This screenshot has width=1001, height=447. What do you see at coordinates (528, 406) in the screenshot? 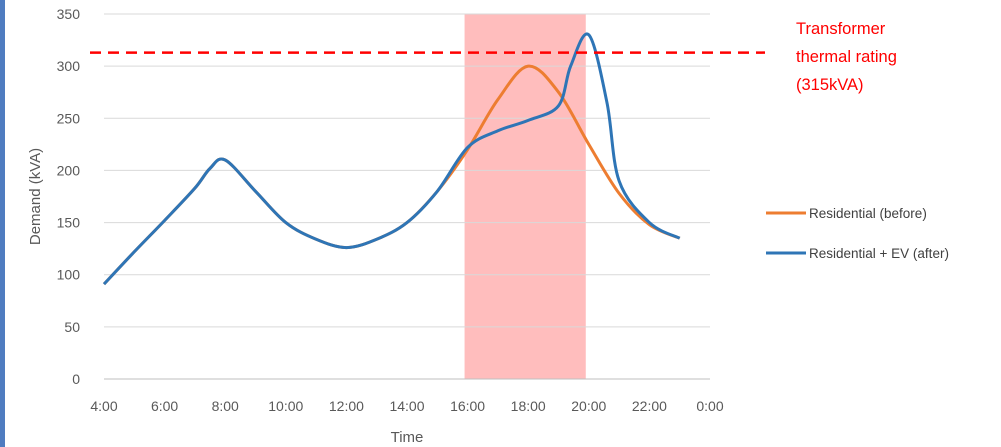
I see `x-tick-label: 18:00` at bounding box center [528, 406].